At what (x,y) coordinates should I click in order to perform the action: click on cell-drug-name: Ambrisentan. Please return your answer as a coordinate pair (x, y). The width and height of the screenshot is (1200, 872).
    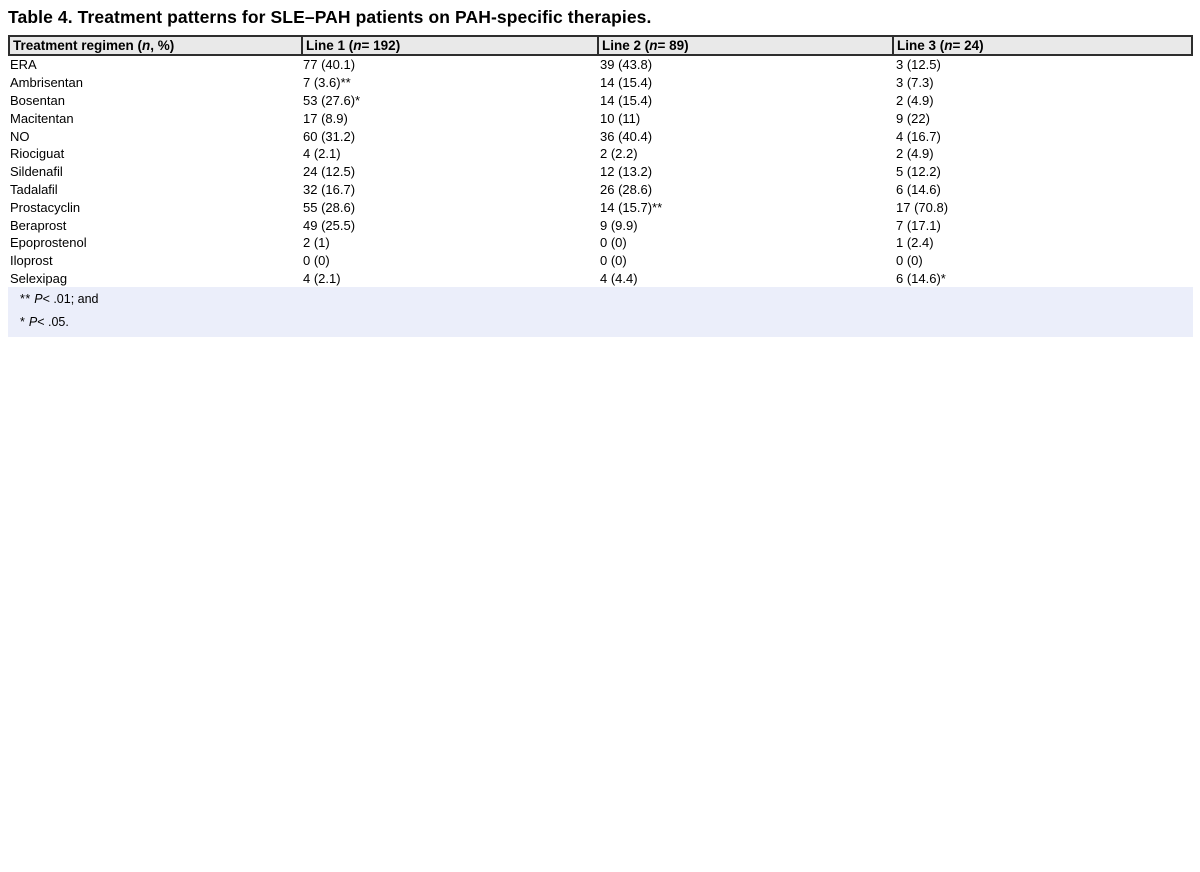
    Looking at the image, I should click on (46, 83).